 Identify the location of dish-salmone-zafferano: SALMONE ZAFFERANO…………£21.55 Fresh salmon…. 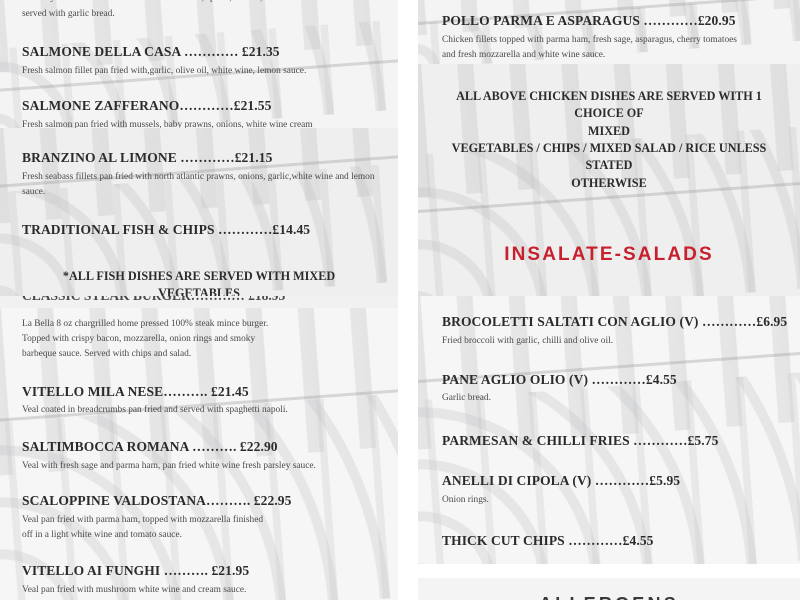
(199, 113).